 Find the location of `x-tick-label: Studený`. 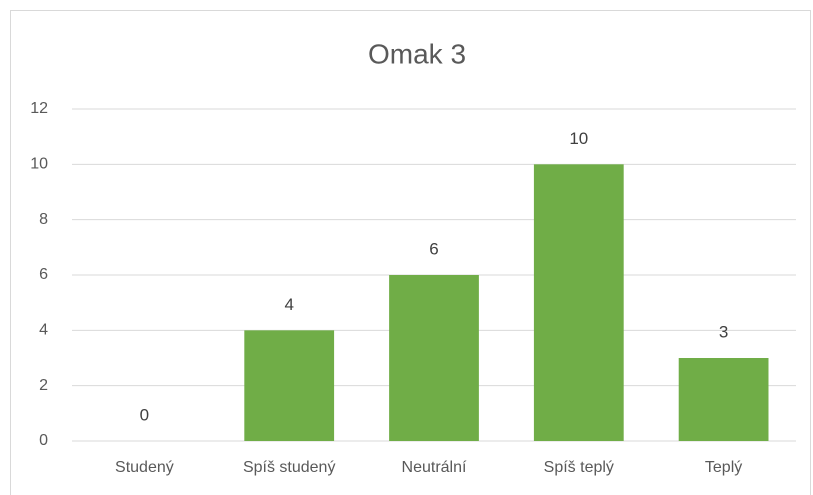

x-tick-label: Studený is located at coordinates (144, 467).